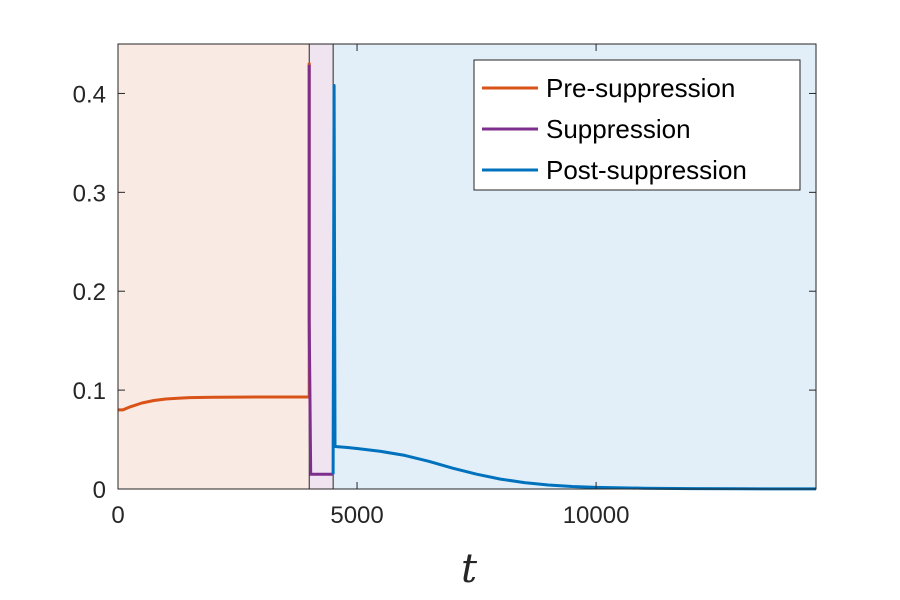 This screenshot has height=600, width=900. What do you see at coordinates (89, 292) in the screenshot?
I see `y-tick-label: 0.2` at bounding box center [89, 292].